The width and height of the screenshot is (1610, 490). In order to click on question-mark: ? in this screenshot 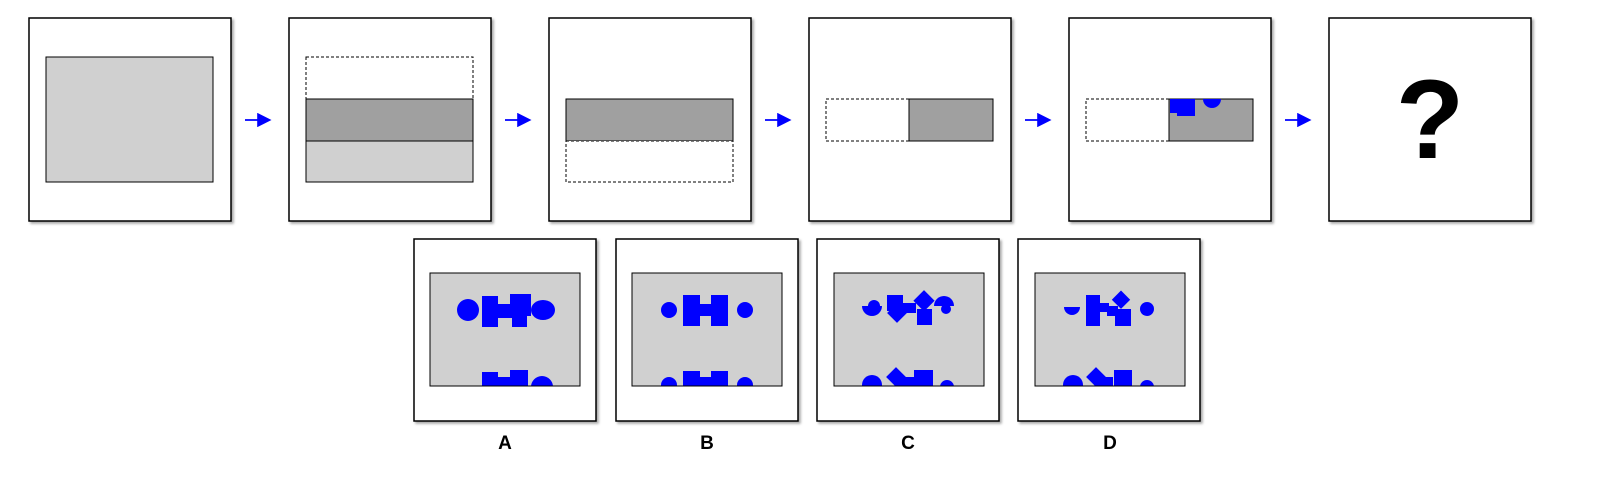, I will do `click(1430, 119)`.